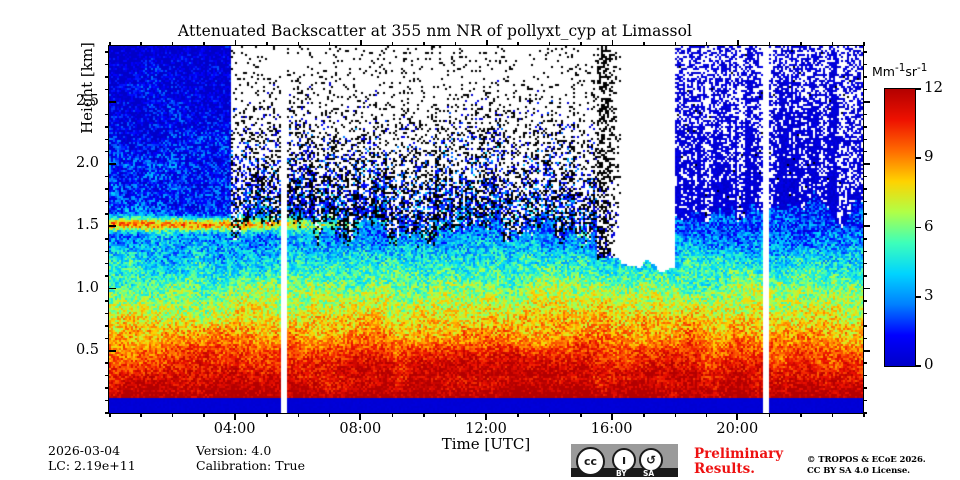 This screenshot has height=480, width=960. Describe the element at coordinates (486, 444) in the screenshot. I see `x-axis-label: Time [UTC]` at that location.